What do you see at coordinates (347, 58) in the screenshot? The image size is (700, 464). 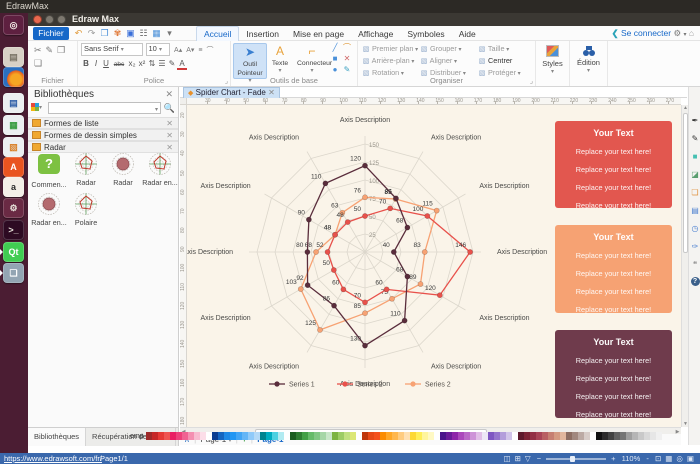 I see `erase-tool-icon: ✕` at bounding box center [347, 58].